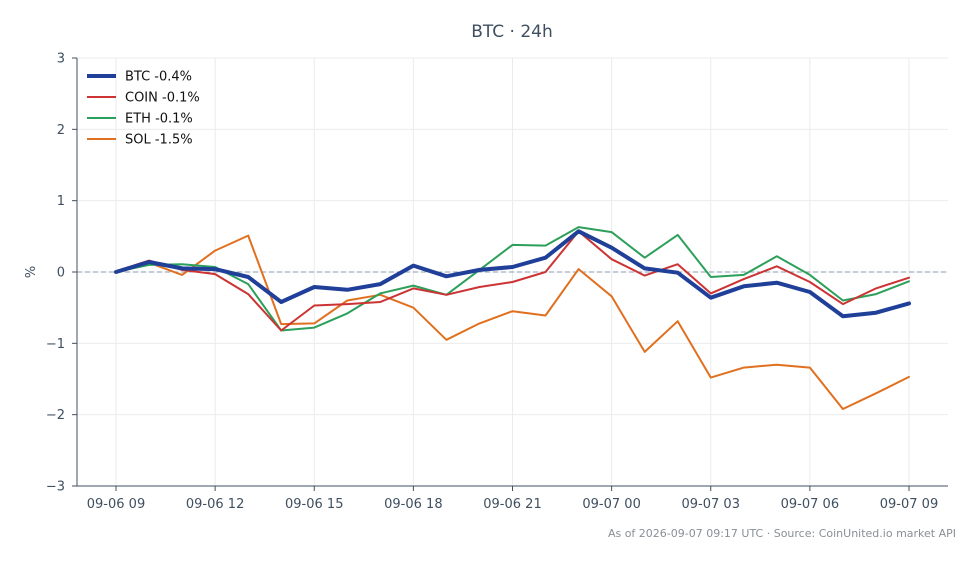 The height and width of the screenshot is (564, 980). I want to click on x-tick-label: 09-06 15, so click(314, 504).